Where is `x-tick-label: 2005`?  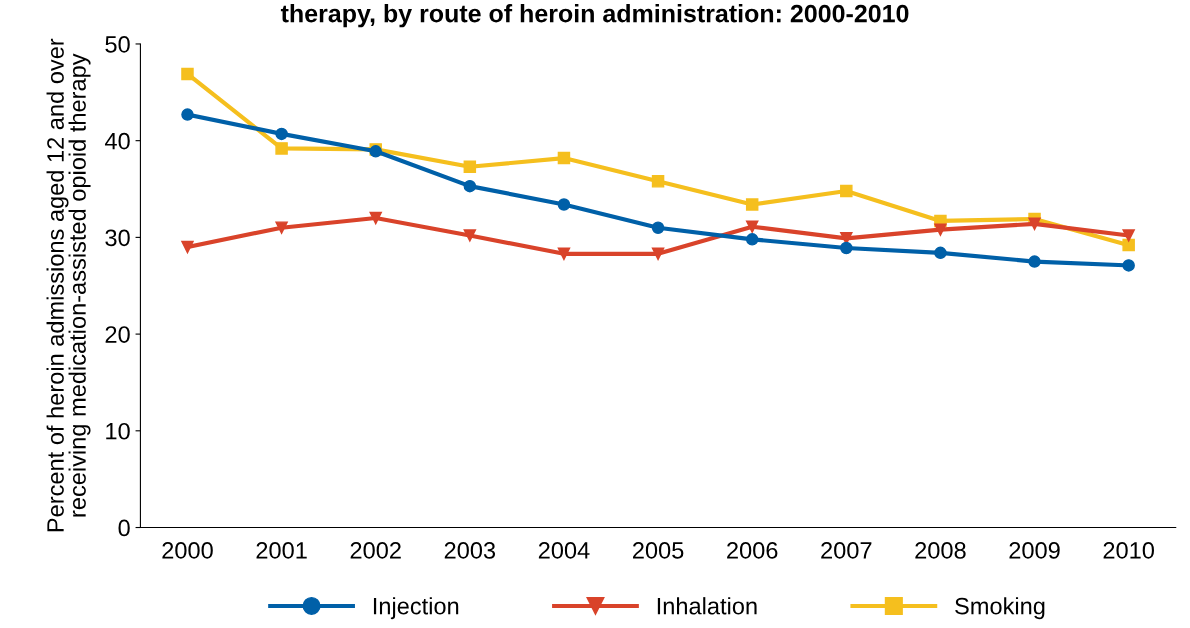
x-tick-label: 2005 is located at coordinates (658, 550).